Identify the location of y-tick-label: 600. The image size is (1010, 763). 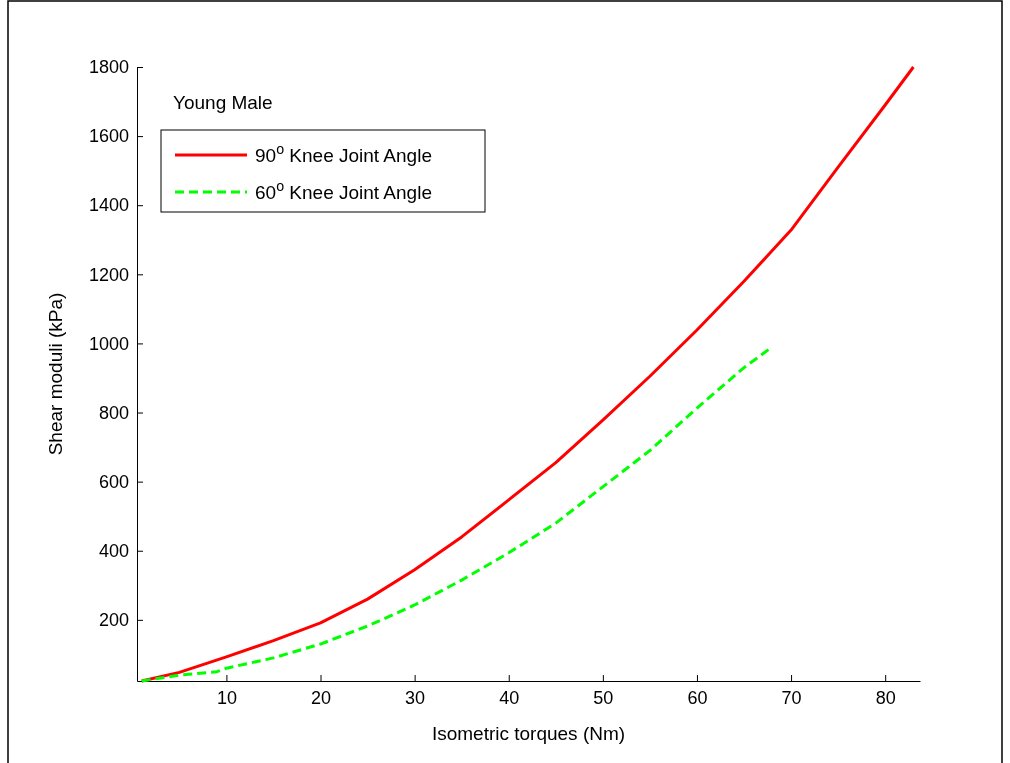
(113, 481).